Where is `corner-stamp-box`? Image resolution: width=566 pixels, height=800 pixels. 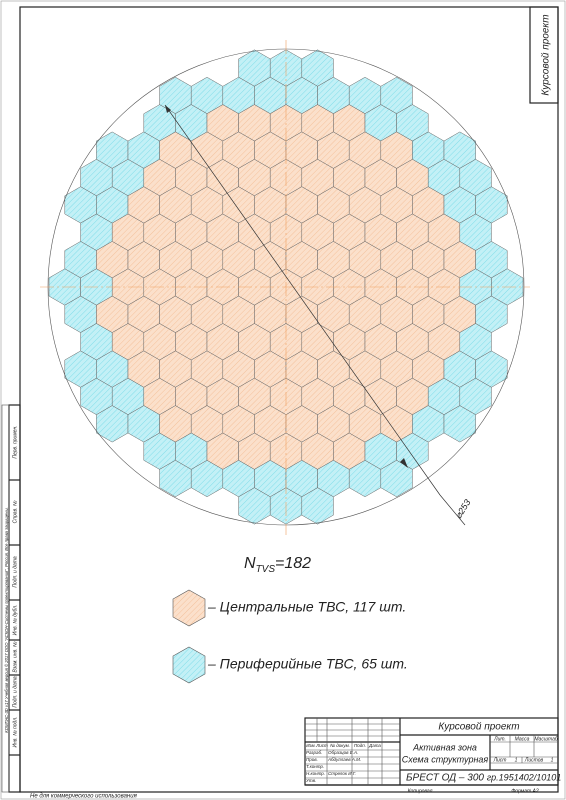 corner-stamp-box is located at coordinates (544, 55).